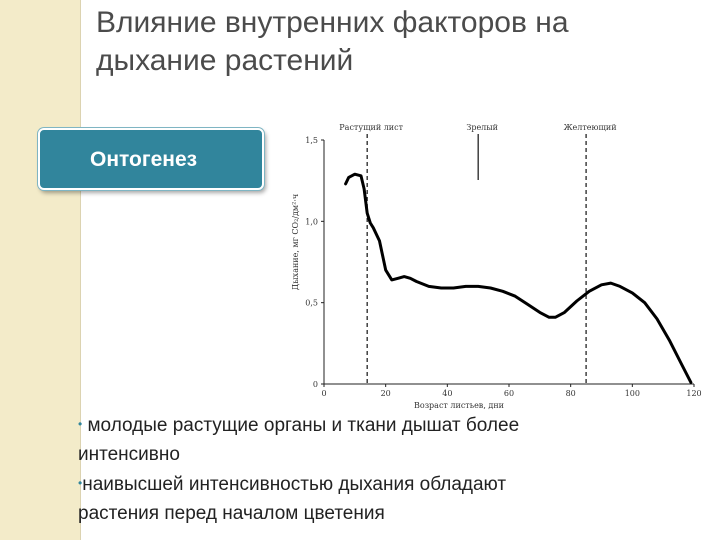 The width and height of the screenshot is (720, 540). I want to click on x-tick-label: 60, so click(509, 393).